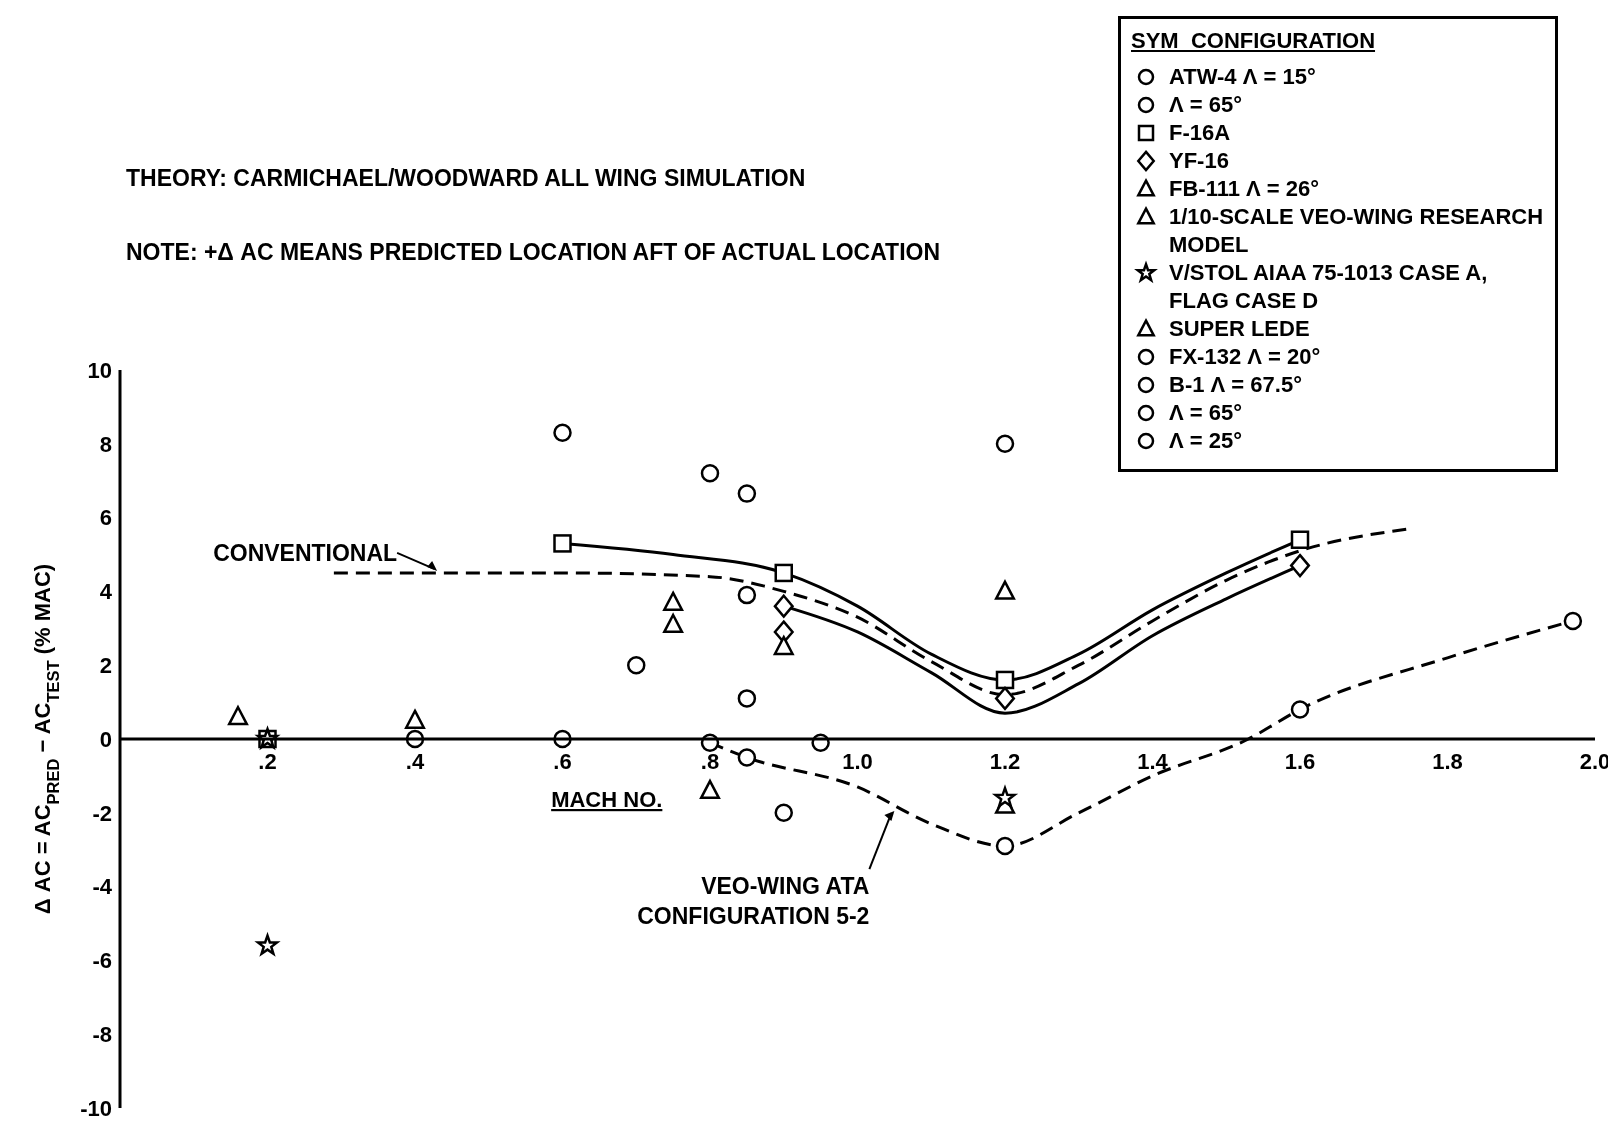 This screenshot has width=1617, height=1121. I want to click on y-tick-label: -6, so click(102, 961).